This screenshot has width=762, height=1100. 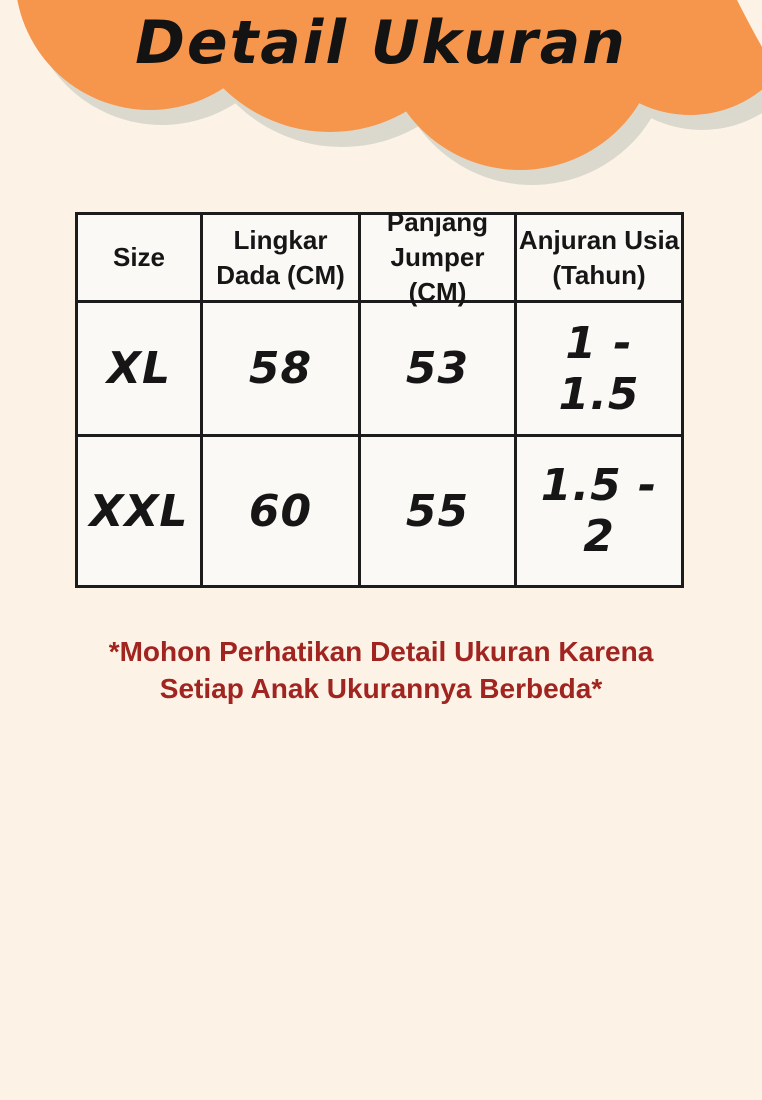 What do you see at coordinates (439, 257) in the screenshot?
I see `header-panjang-jumper: Panjang Jumper (CM)` at bounding box center [439, 257].